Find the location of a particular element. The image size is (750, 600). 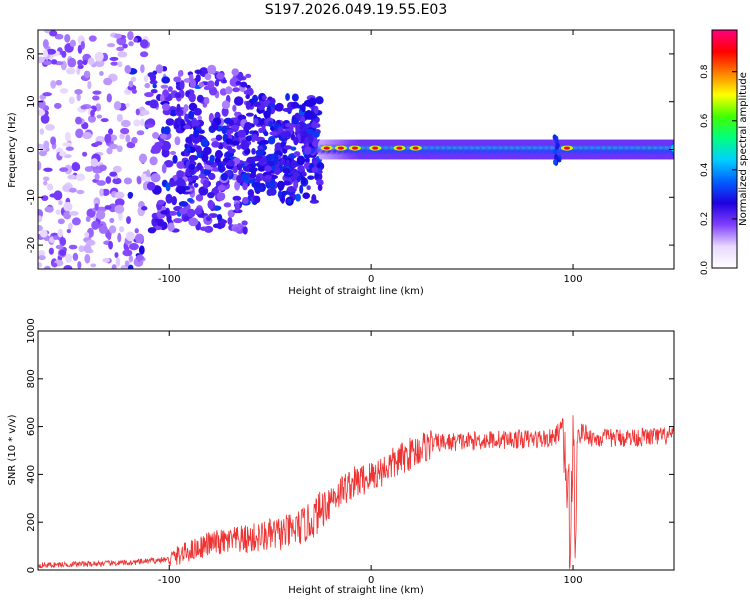

y-tick-label: 400 is located at coordinates (31, 474).